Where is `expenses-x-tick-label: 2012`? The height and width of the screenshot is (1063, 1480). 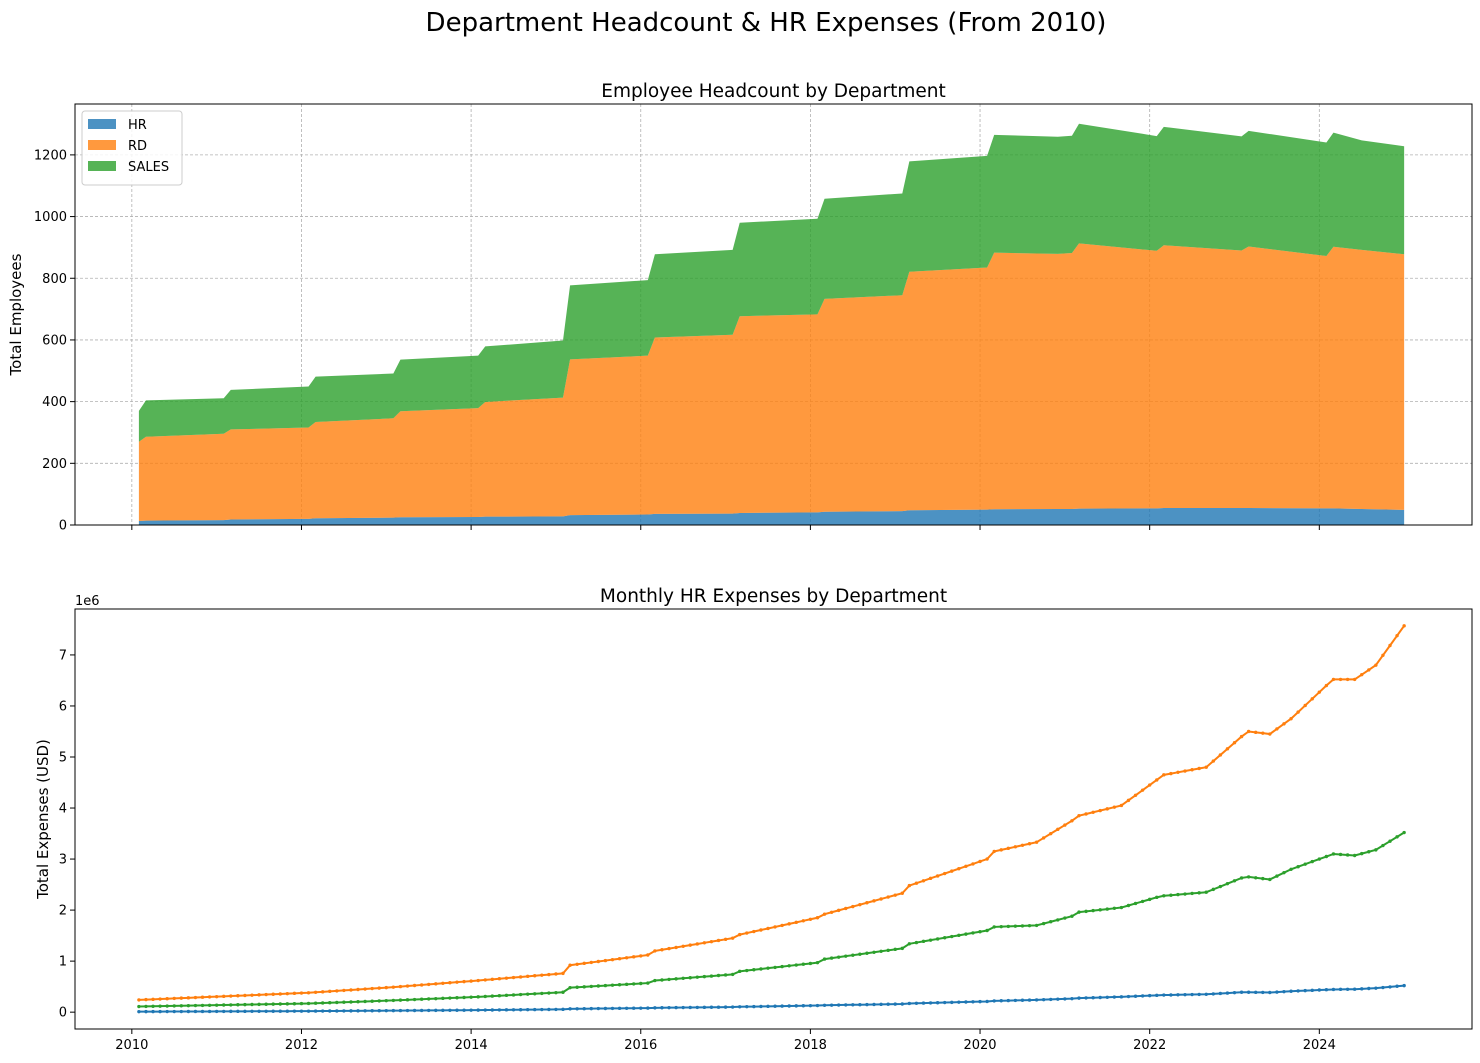
expenses-x-tick-label: 2012 is located at coordinates (301, 1045).